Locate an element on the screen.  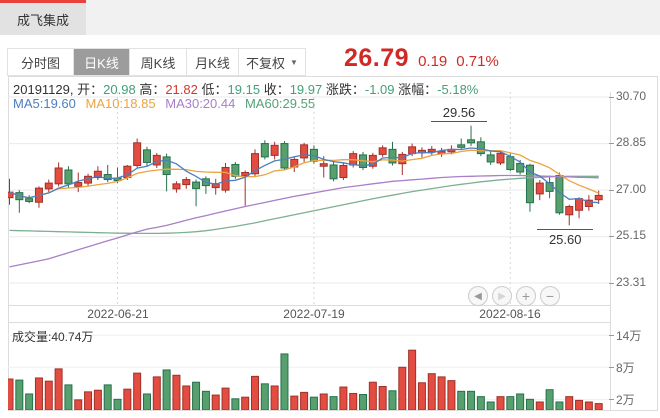
pan-left-button: ◀ is located at coordinates (478, 296).